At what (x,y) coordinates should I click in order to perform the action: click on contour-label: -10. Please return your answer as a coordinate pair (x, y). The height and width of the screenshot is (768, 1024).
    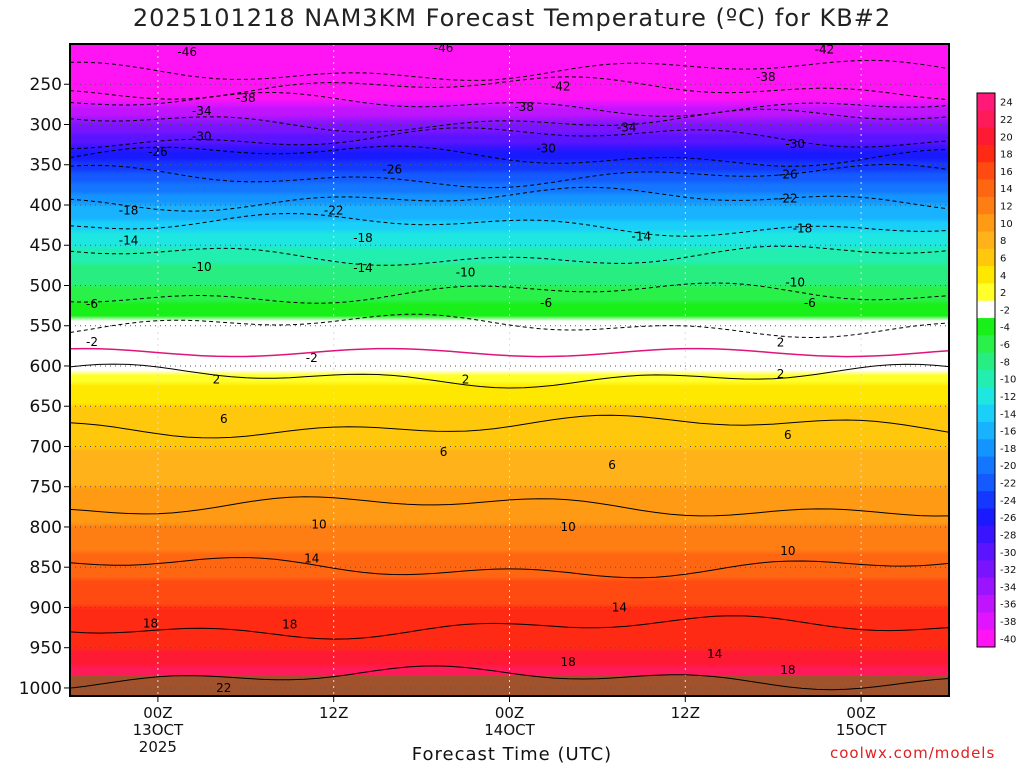
    Looking at the image, I should click on (795, 282).